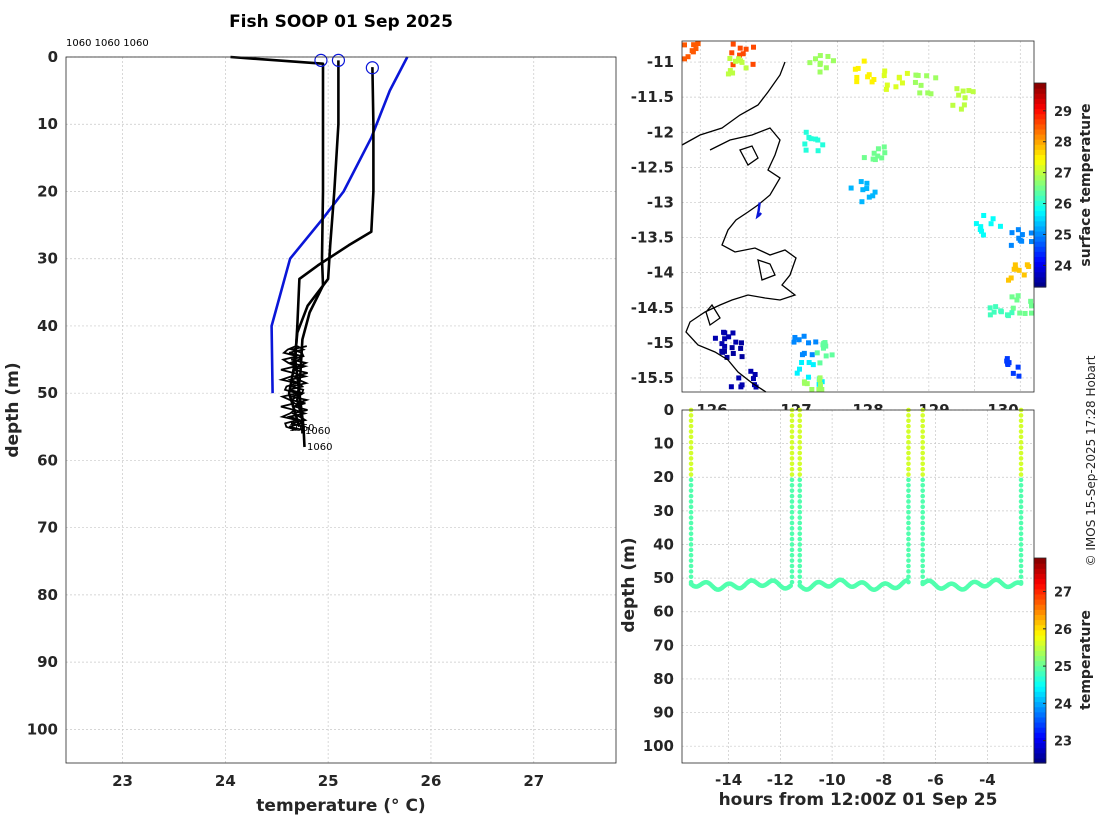  Describe the element at coordinates (1063, 143) in the screenshot. I see `map-colorbar-tick-label: 28` at that location.